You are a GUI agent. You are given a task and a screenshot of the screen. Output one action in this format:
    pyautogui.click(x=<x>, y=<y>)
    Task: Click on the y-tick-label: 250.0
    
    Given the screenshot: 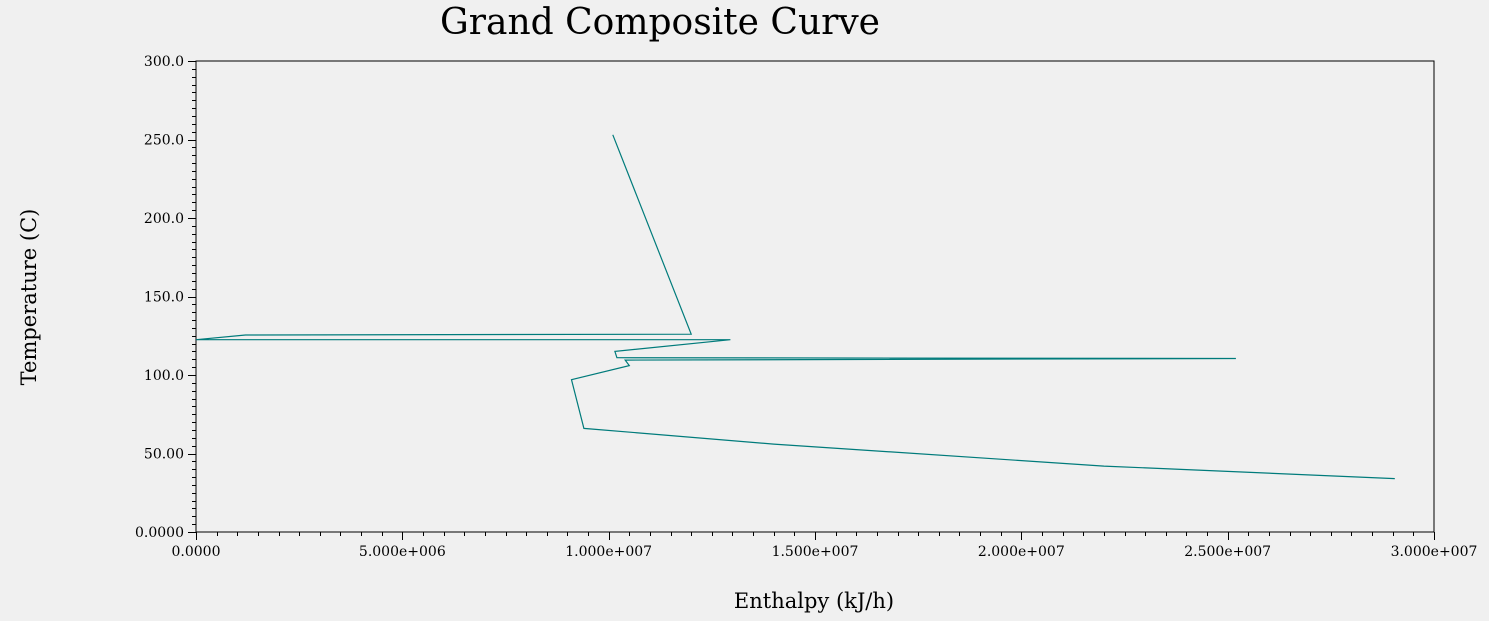 What is the action you would take?
    pyautogui.click(x=164, y=141)
    